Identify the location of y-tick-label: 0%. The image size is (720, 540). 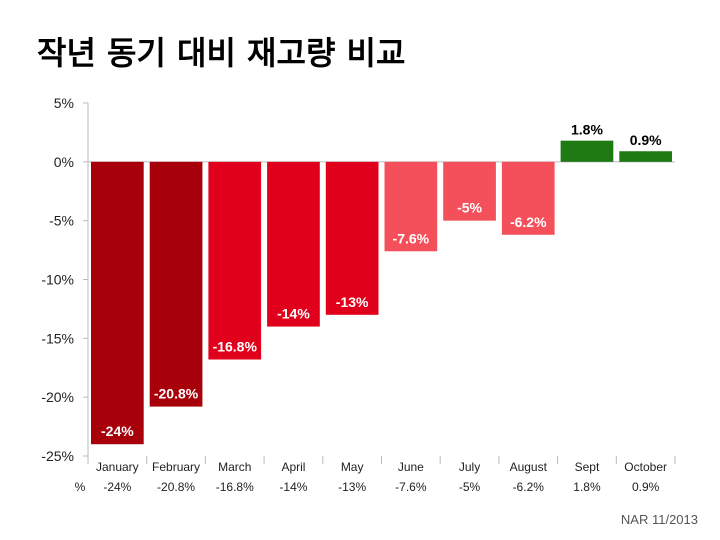
(64, 162).